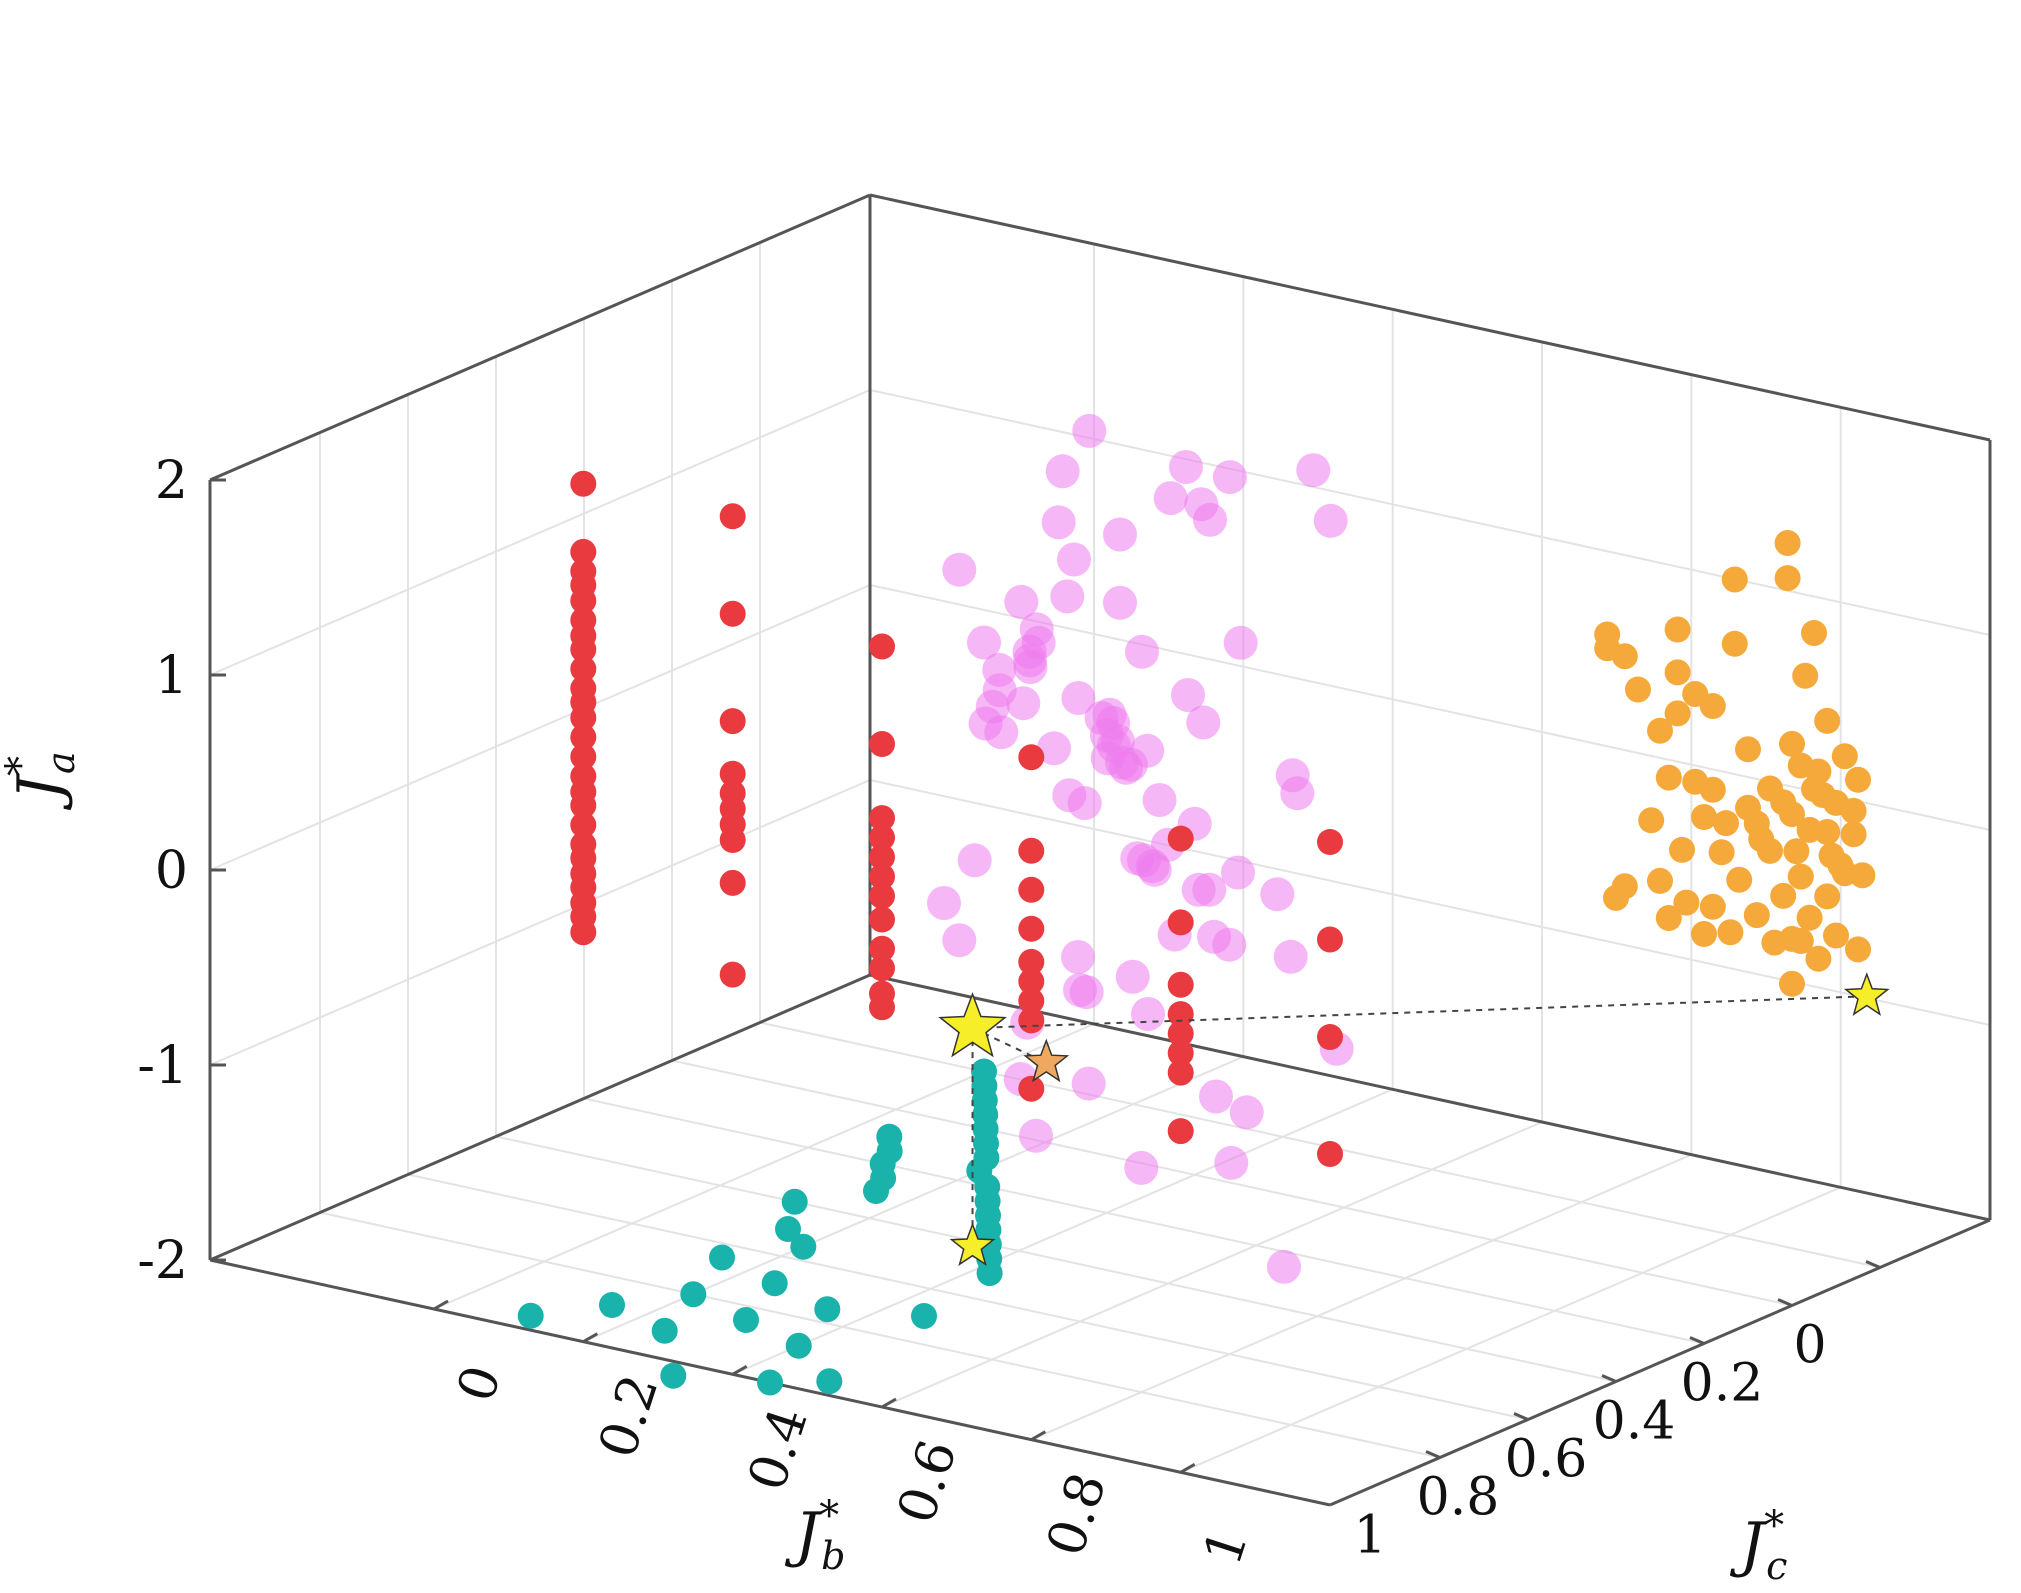  I want to click on x-tick-label: 0, so click(1809, 1346).